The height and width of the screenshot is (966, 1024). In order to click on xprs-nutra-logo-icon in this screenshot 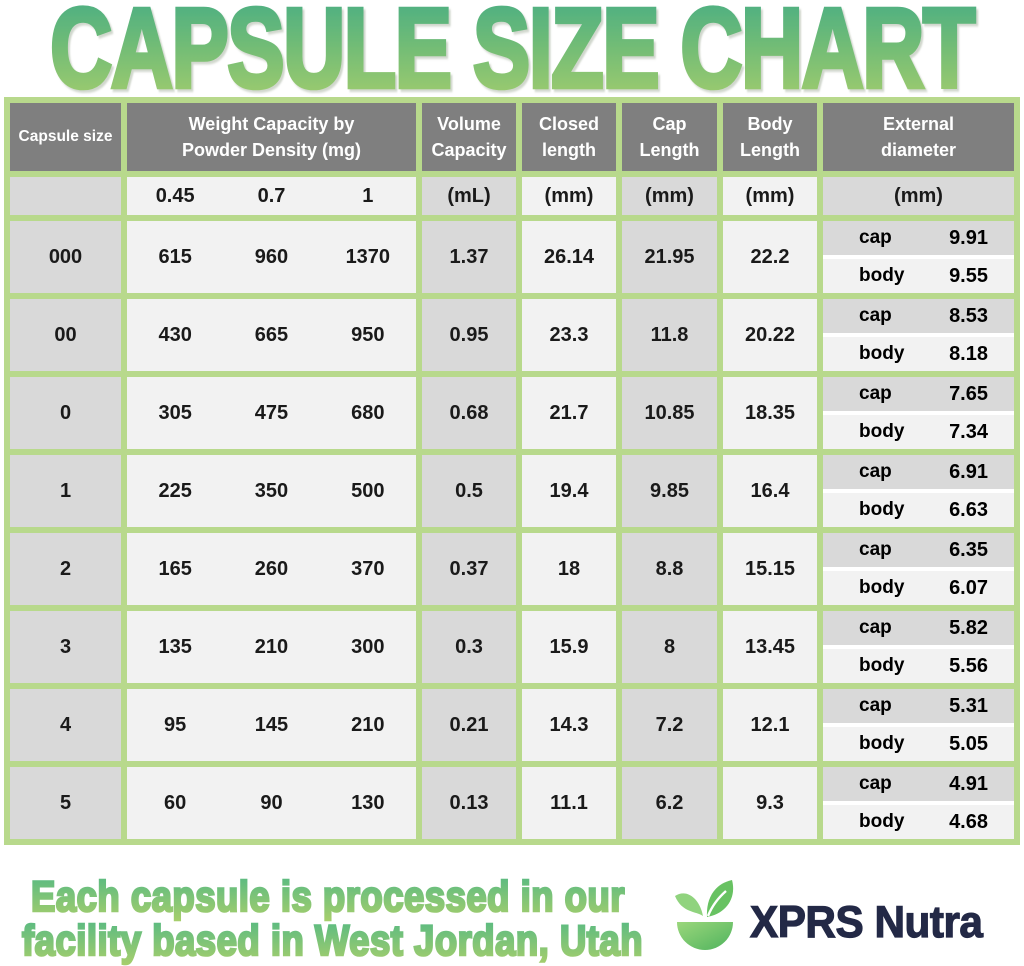, I will do `click(704, 915)`.